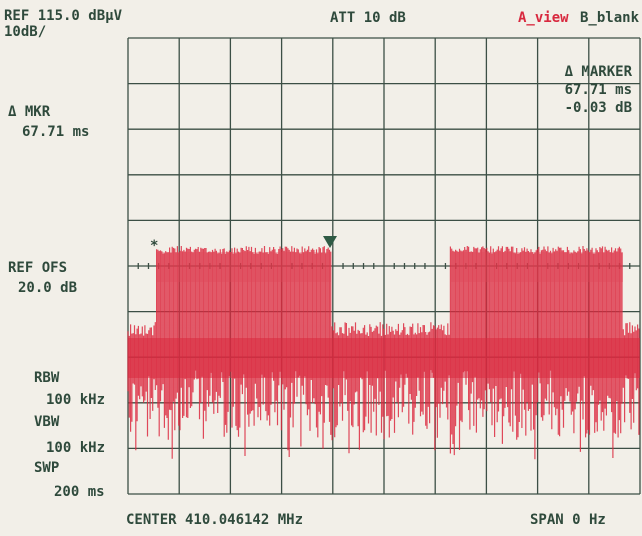 The width and height of the screenshot is (642, 536). What do you see at coordinates (568, 520) in the screenshot?
I see `span: SPAN 0 Hz` at bounding box center [568, 520].